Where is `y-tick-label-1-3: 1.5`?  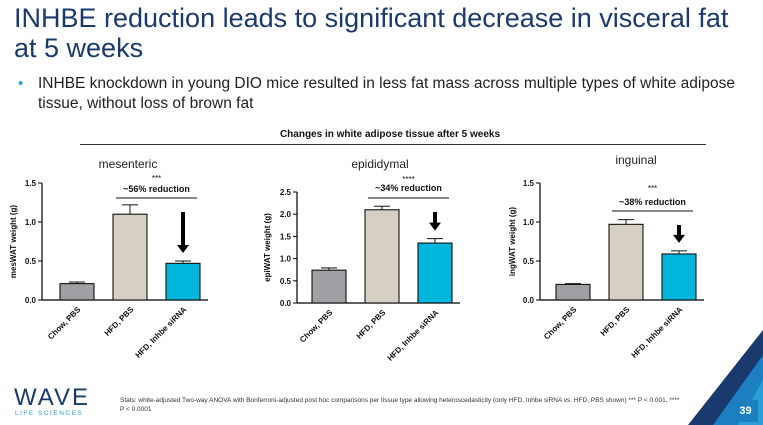
y-tick-label-1-3: 1.5 is located at coordinates (286, 236).